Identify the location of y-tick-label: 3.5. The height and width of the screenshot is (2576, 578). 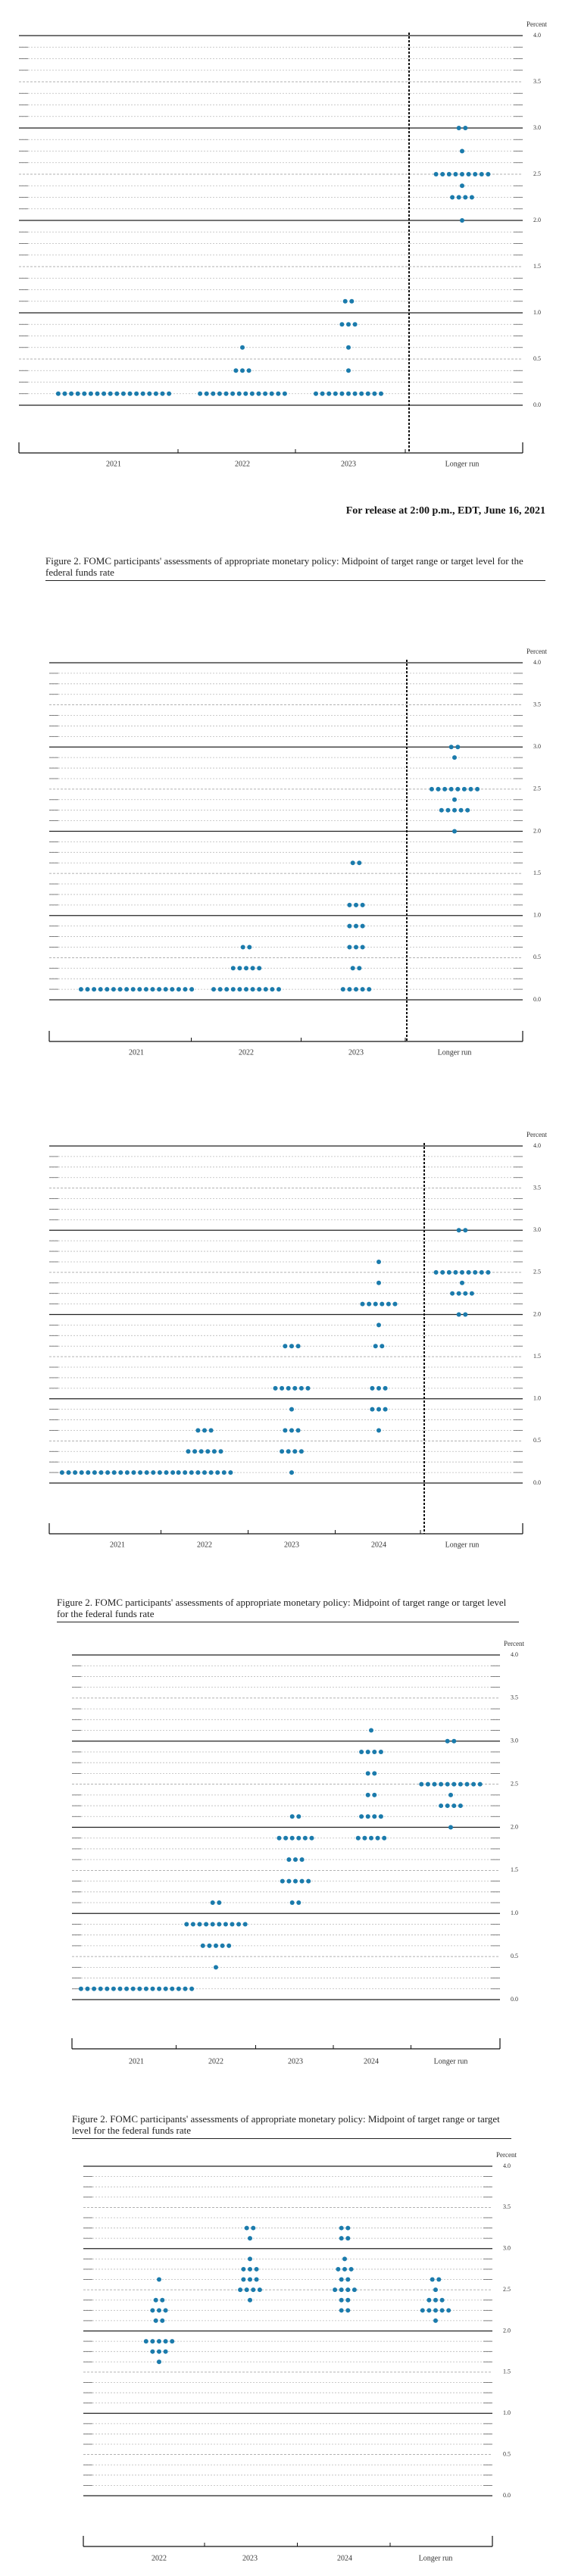
(537, 704).